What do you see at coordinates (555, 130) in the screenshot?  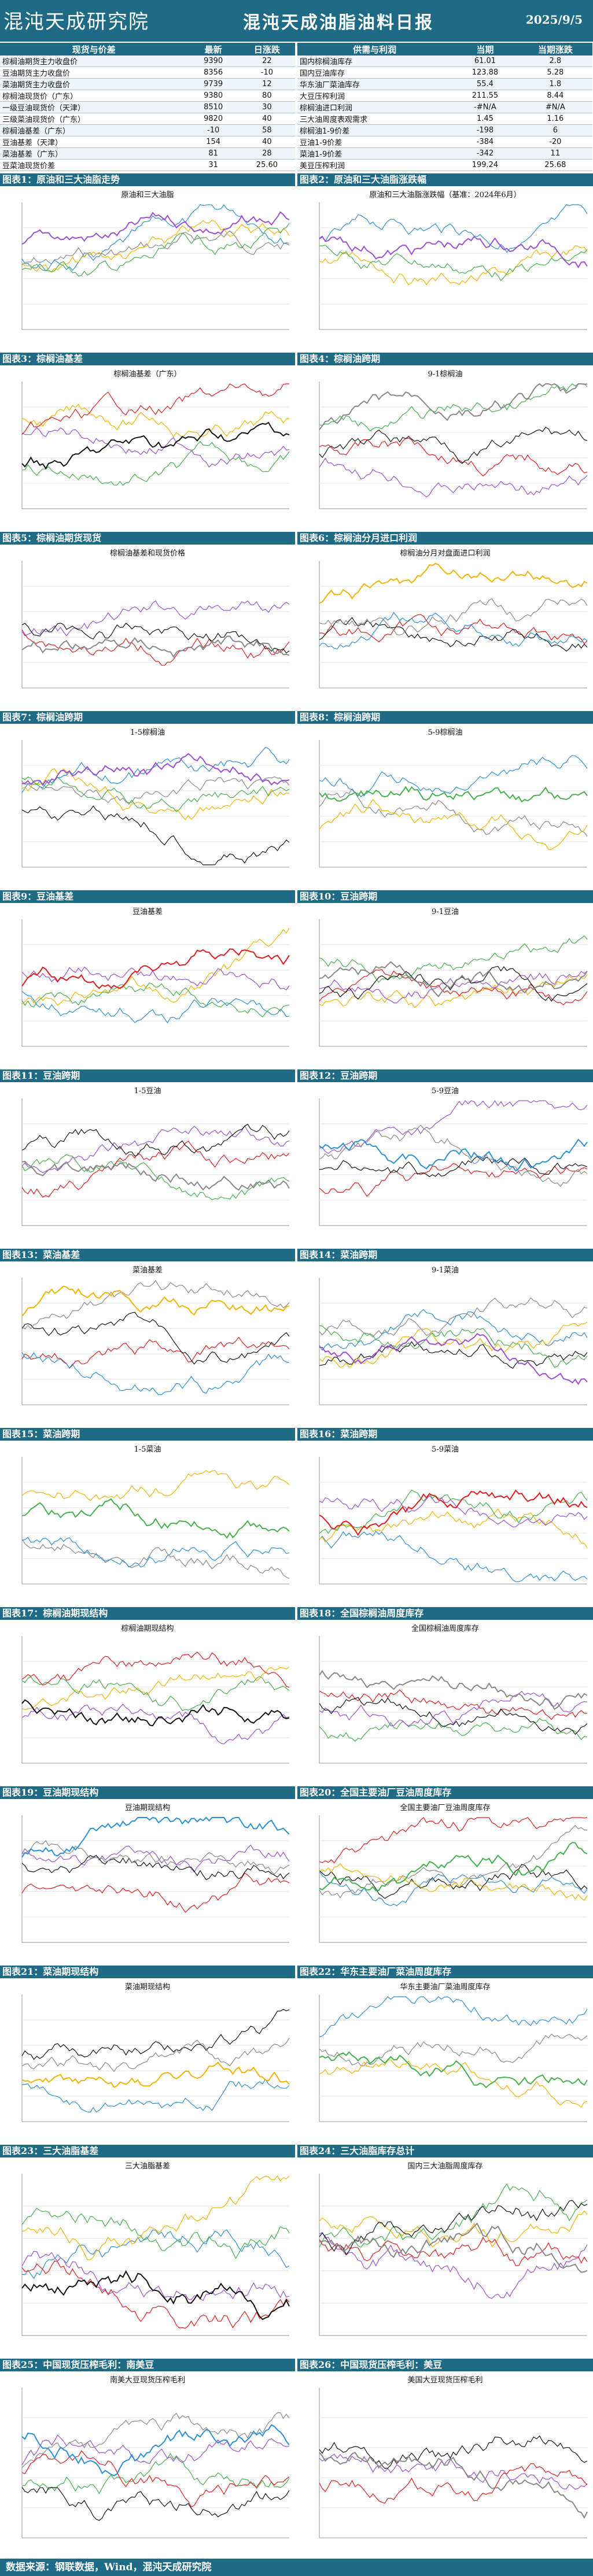 I see `table-cell: 6` at bounding box center [555, 130].